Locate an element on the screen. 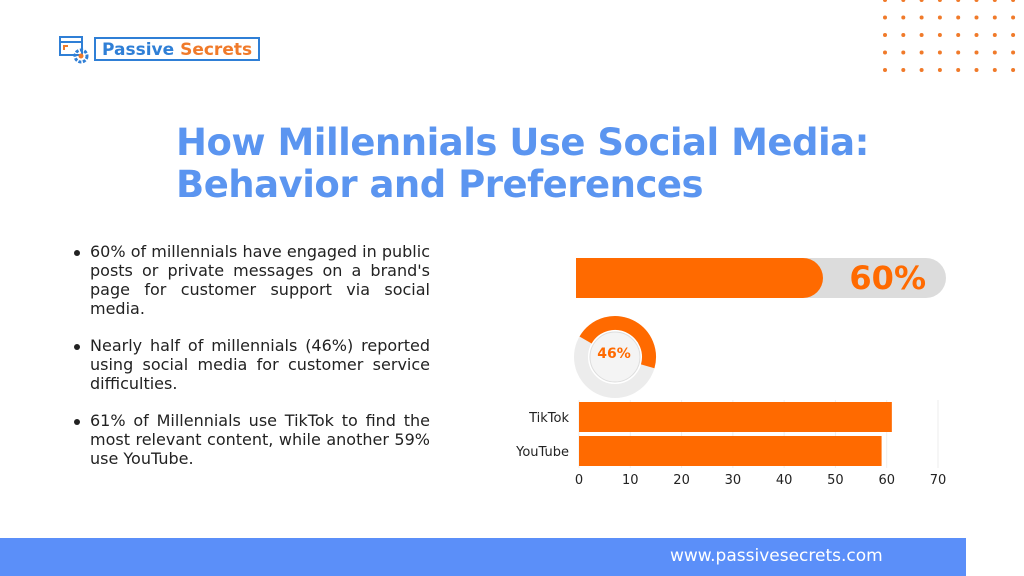  bar-chart: 0 10 20 30 40 50 60 70 TikTok YouTube is located at coordinates (731, 444).